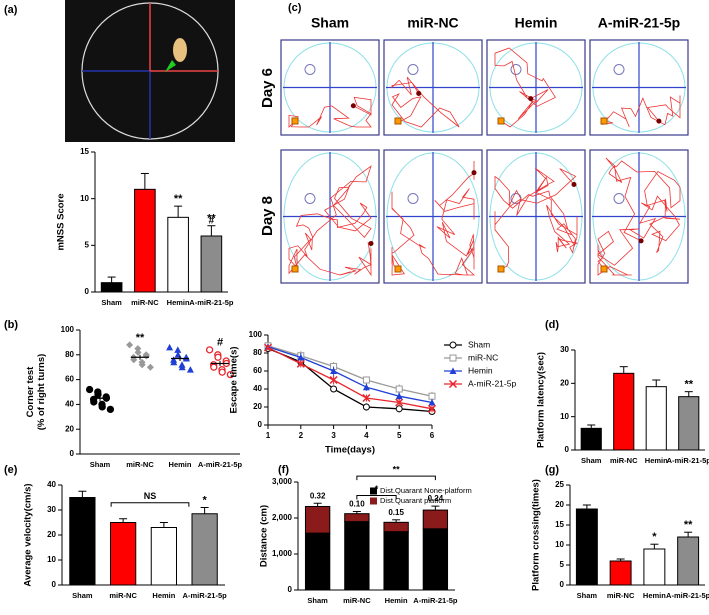 This screenshot has width=709, height=615. I want to click on annotation: *, so click(204, 500).